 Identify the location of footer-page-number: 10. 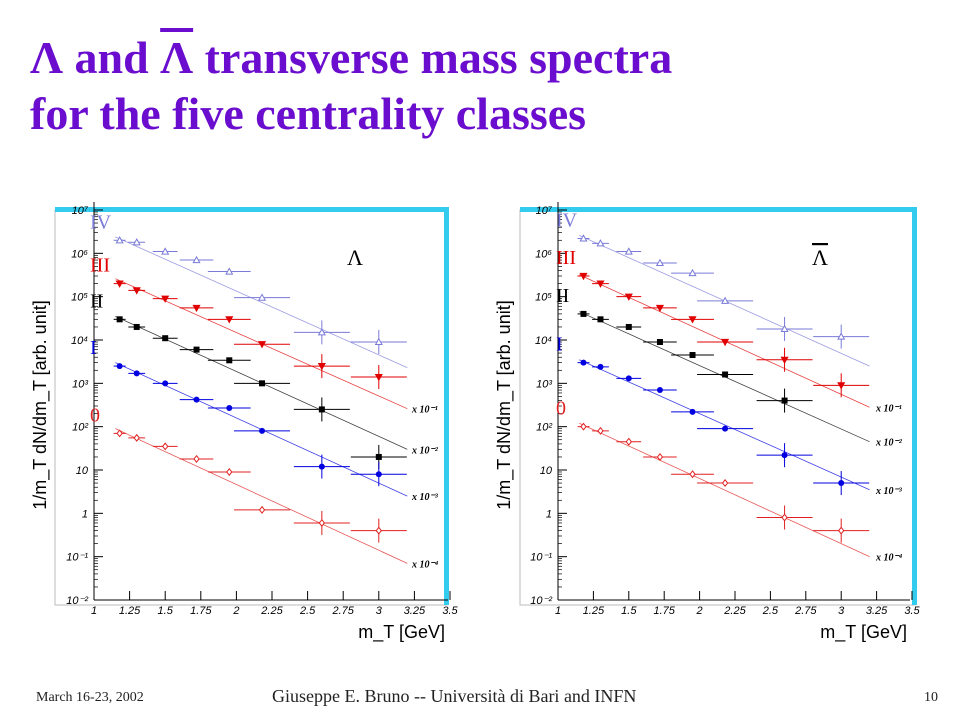
(931, 697).